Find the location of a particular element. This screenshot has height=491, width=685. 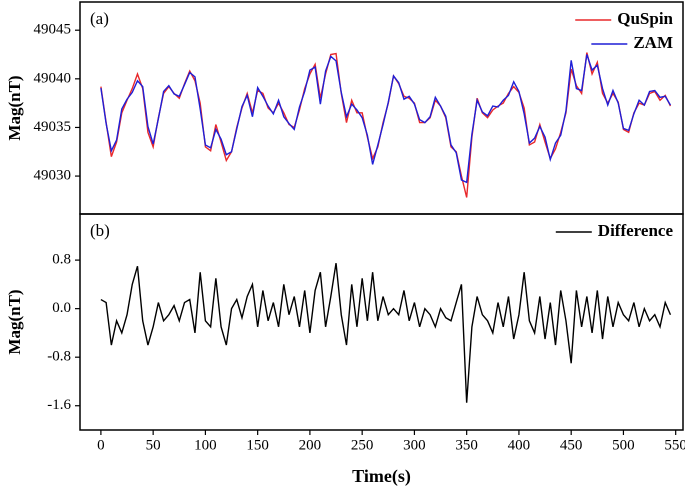

x-tick-label: 550 is located at coordinates (674, 445).